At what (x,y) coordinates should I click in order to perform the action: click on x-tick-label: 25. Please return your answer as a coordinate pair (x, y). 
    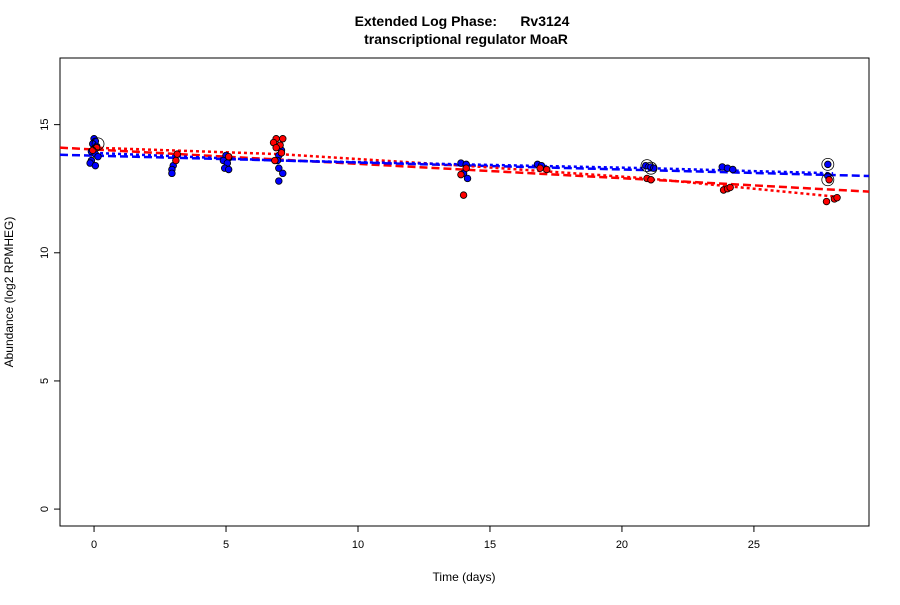
    Looking at the image, I should click on (754, 545).